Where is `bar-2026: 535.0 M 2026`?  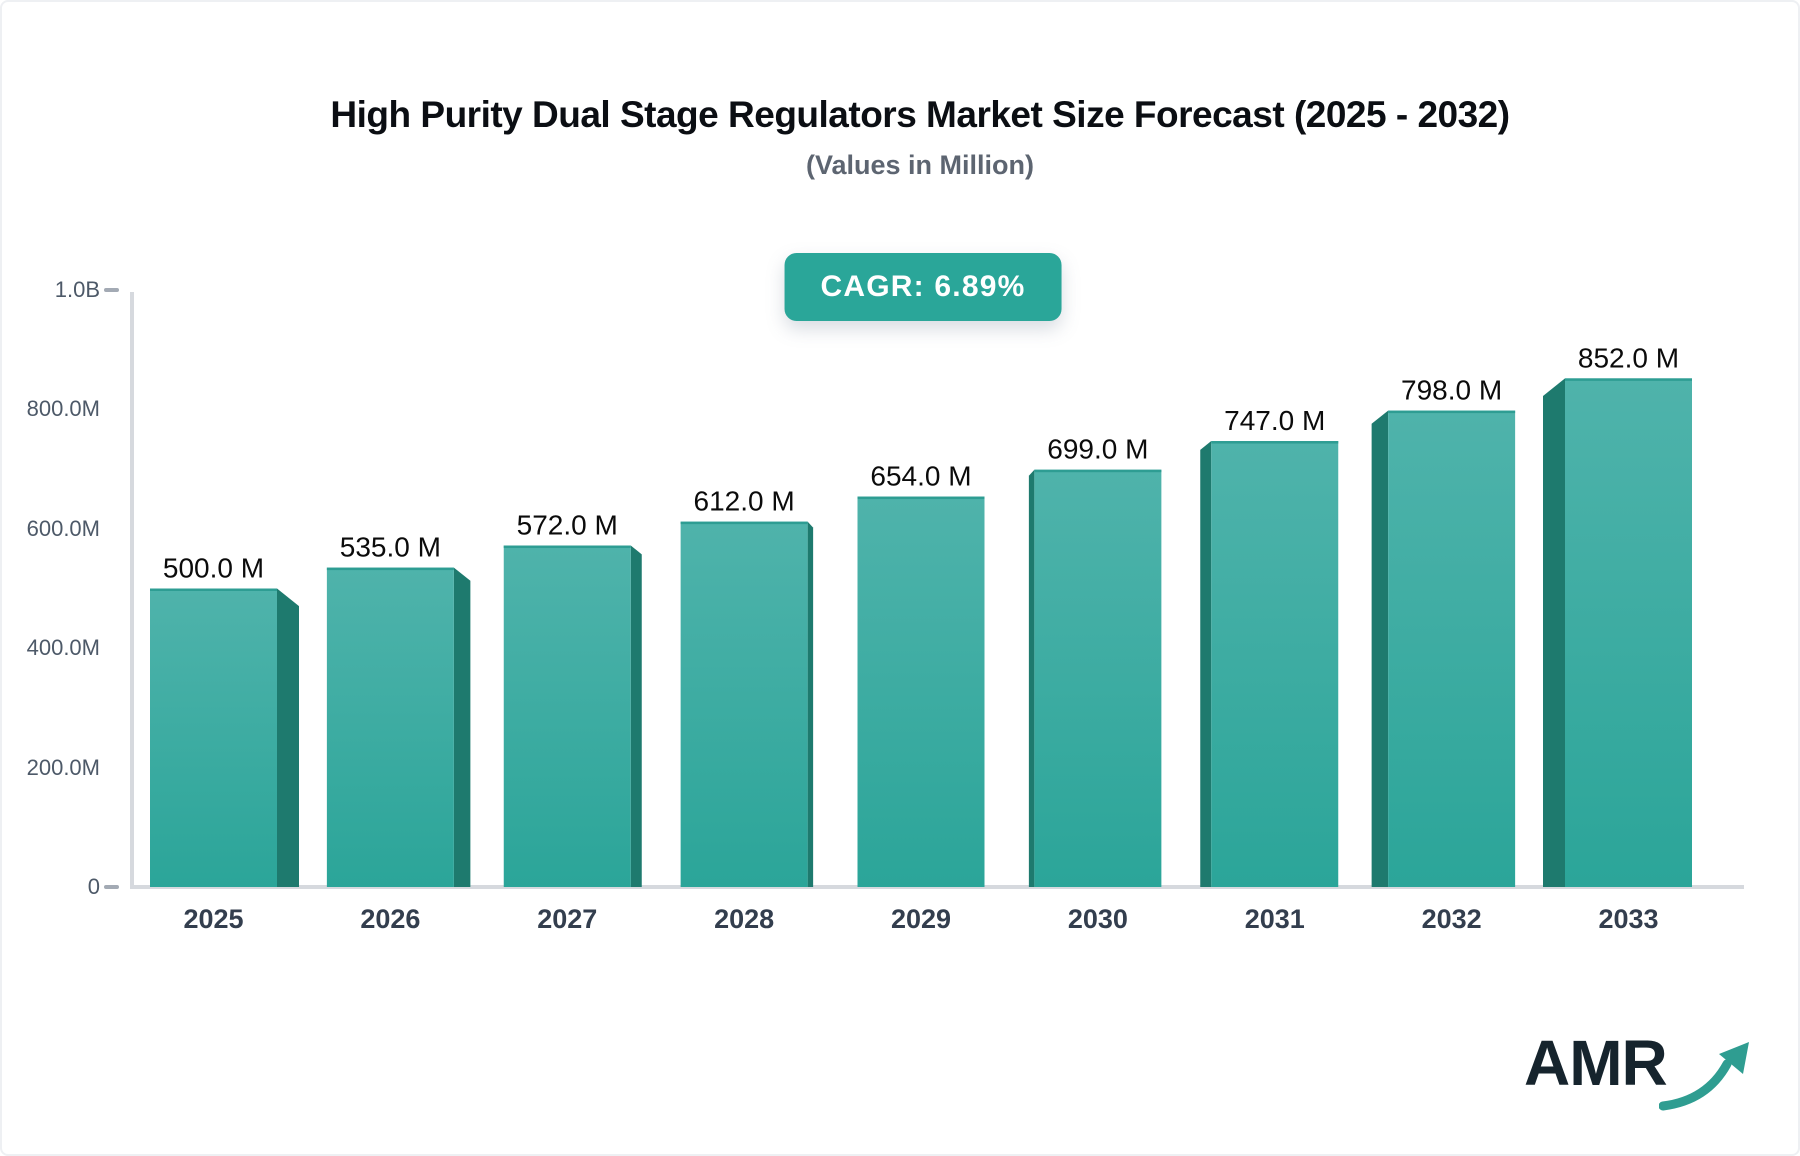
bar-2026: 535.0 M 2026 is located at coordinates (398, 733).